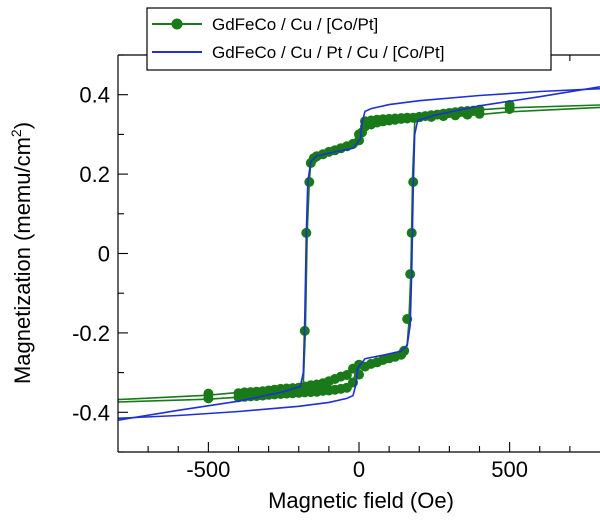  I want to click on y-tick-label: 0, so click(104, 254).